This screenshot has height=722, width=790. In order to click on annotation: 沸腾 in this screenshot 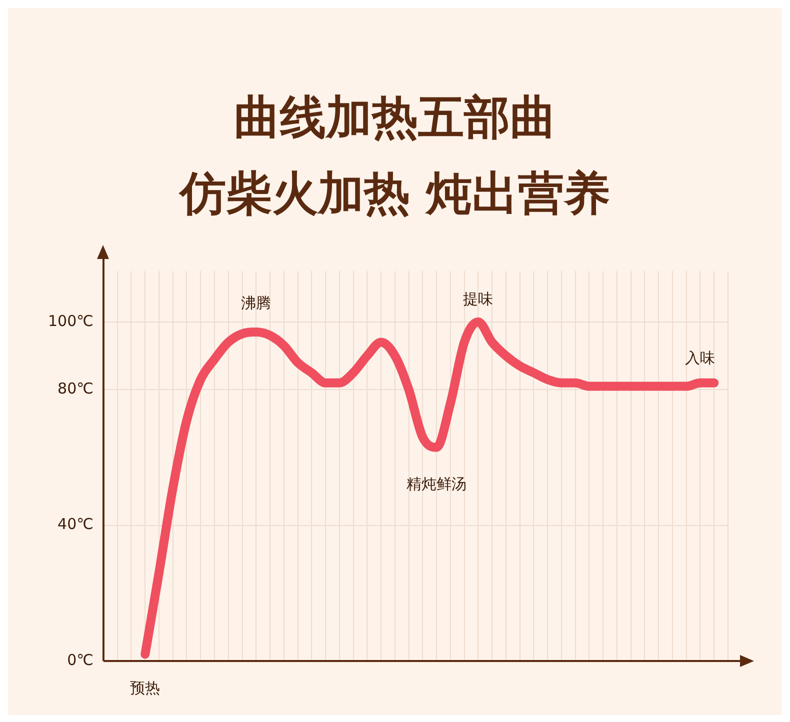, I will do `click(256, 303)`.